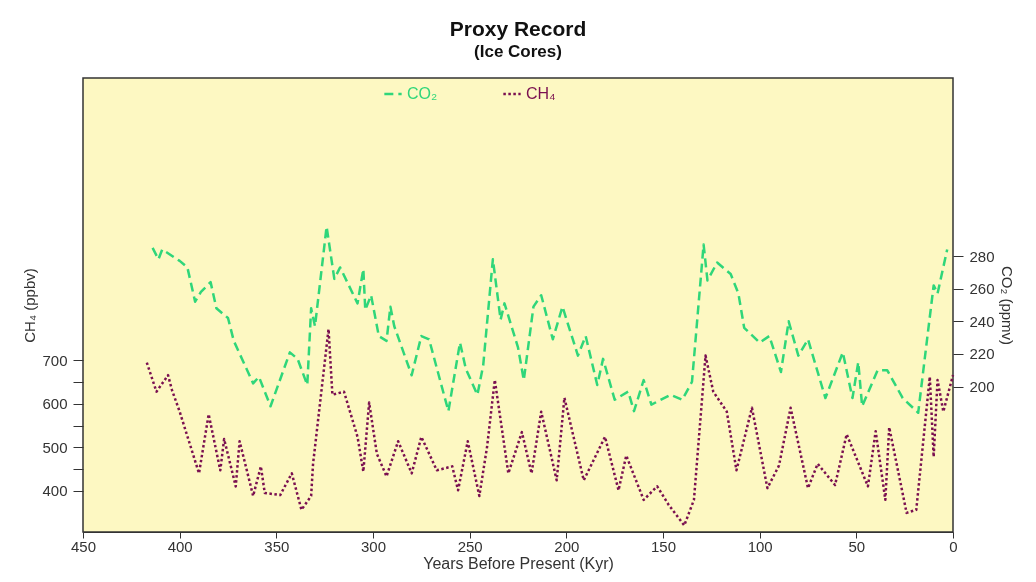  I want to click on x-tick-label: 0, so click(953, 546).